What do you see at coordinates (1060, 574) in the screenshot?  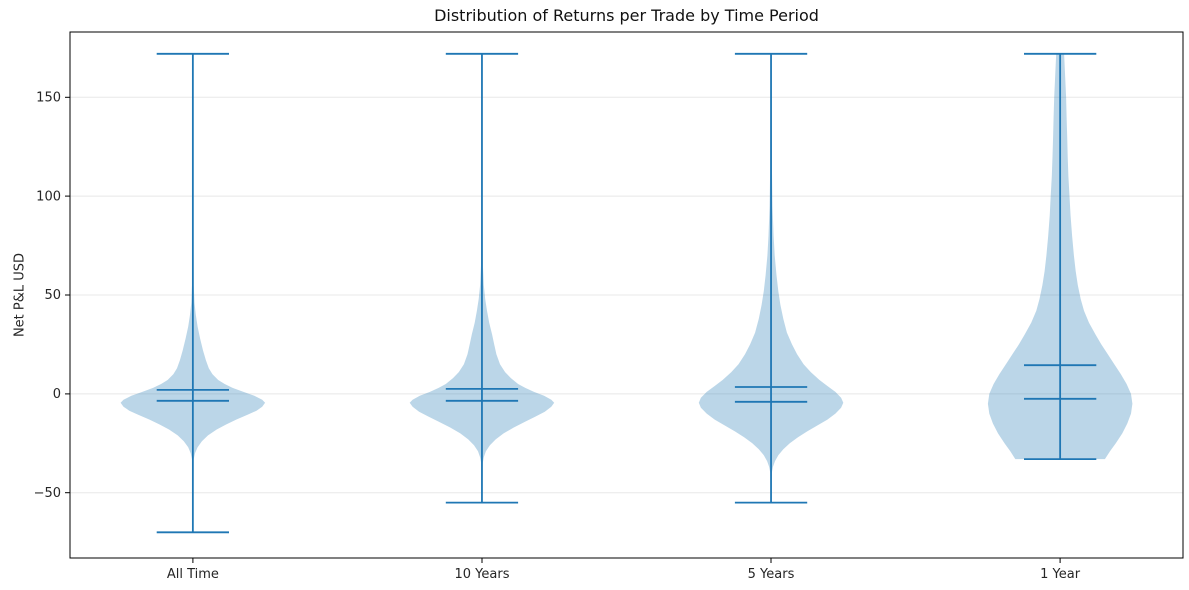 I see `x-tick-label-1-year: 1 Year` at bounding box center [1060, 574].